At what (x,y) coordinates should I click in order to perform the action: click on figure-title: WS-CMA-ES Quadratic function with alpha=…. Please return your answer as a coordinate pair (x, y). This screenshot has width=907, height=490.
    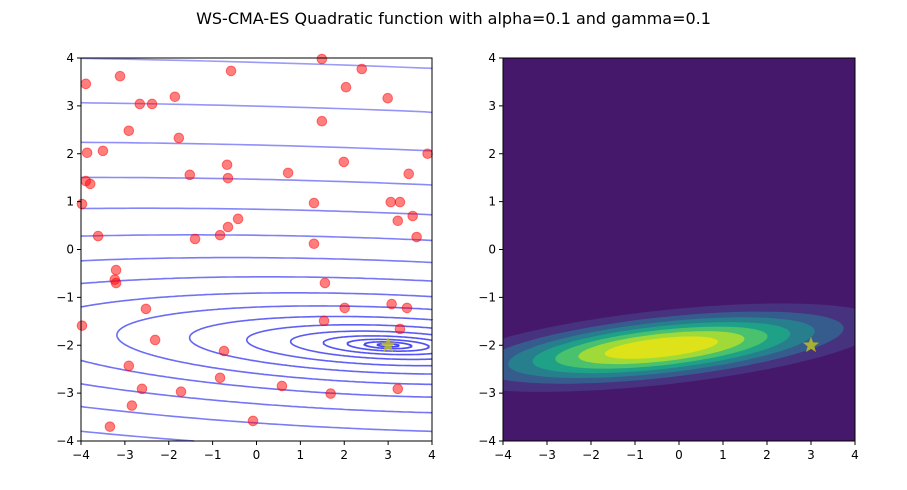
    Looking at the image, I should click on (453, 18).